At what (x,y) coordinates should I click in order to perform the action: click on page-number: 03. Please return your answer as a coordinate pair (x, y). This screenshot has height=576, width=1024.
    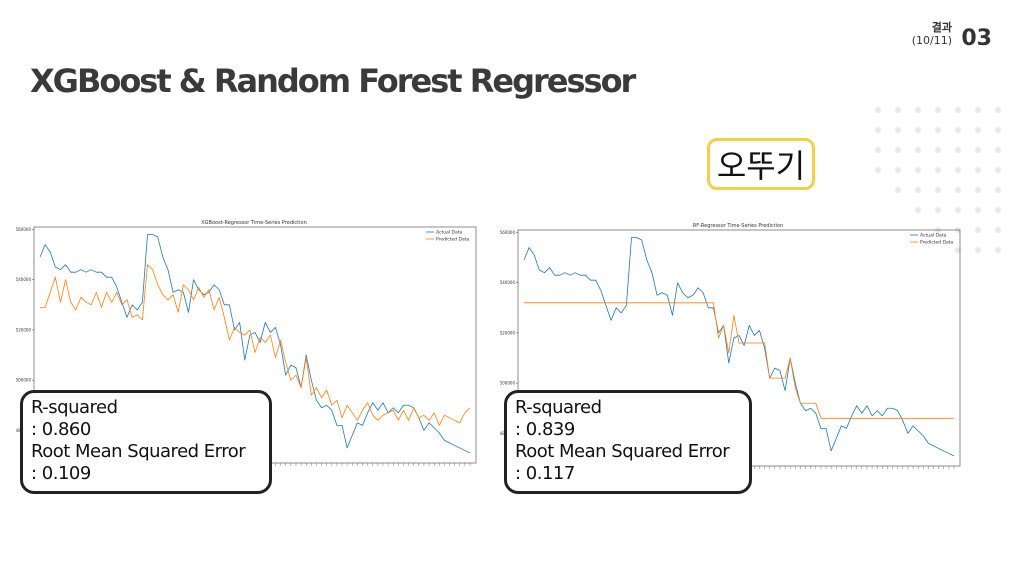
    Looking at the image, I should click on (976, 38).